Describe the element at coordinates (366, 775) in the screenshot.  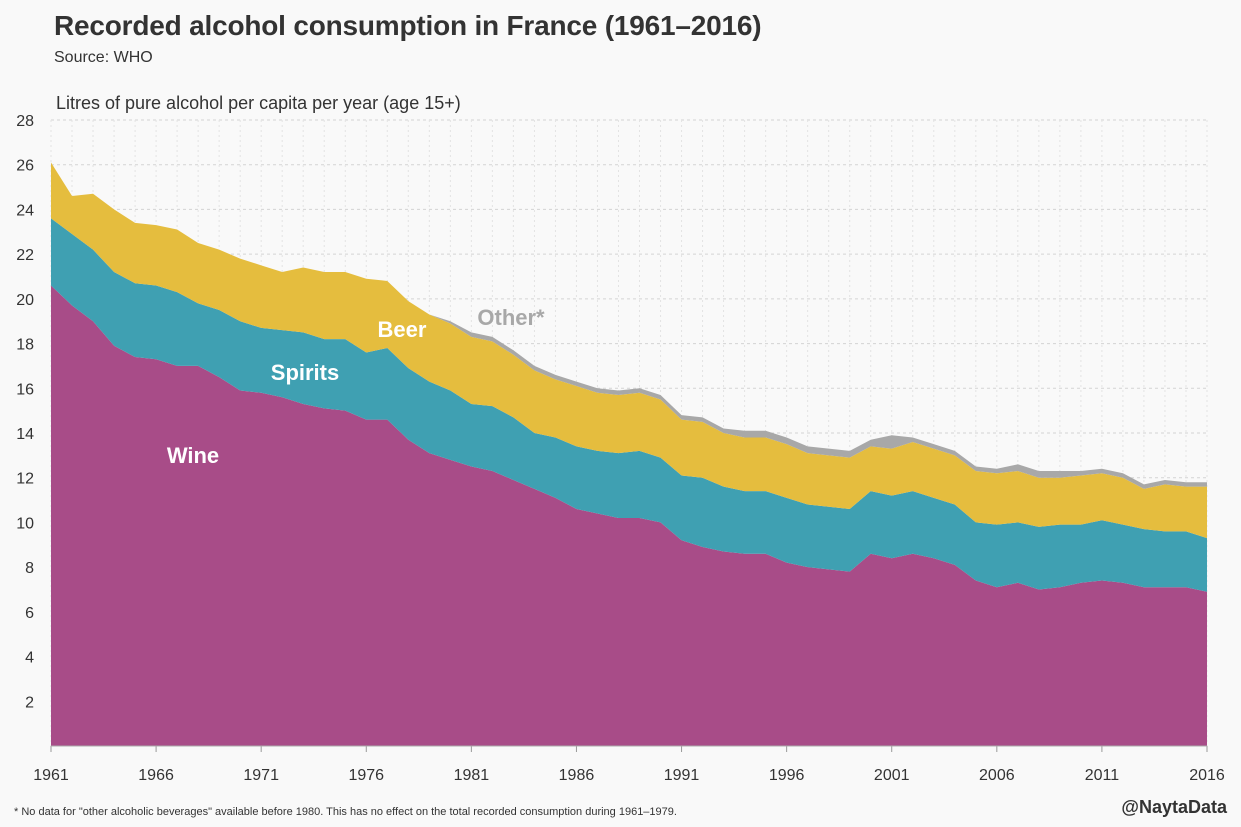
I see `x-tick-label: 1976` at that location.